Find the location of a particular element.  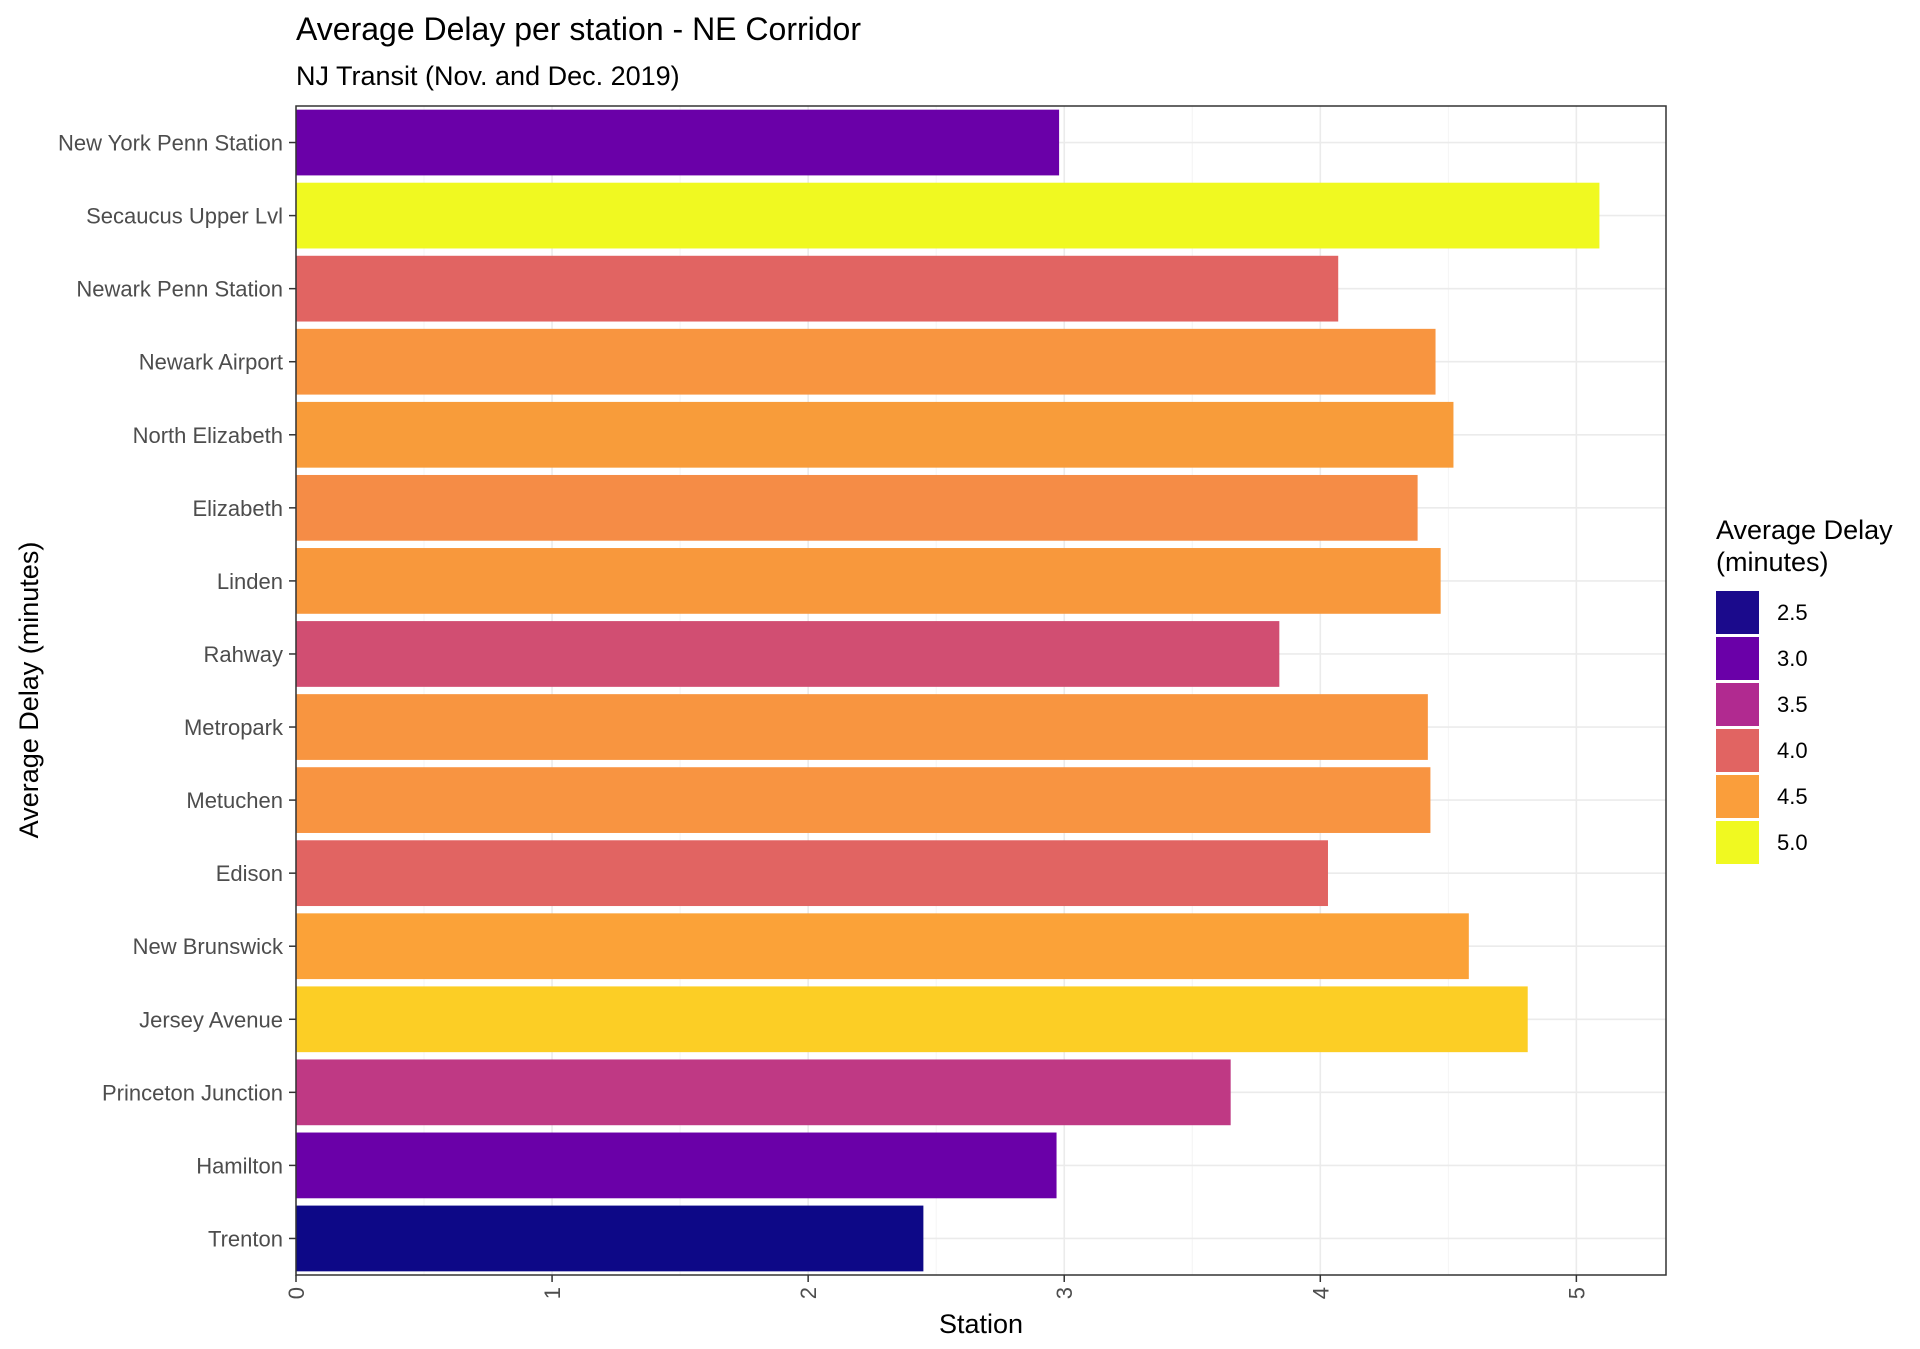

y-tick-label: North Elizabeth is located at coordinates (208, 435).